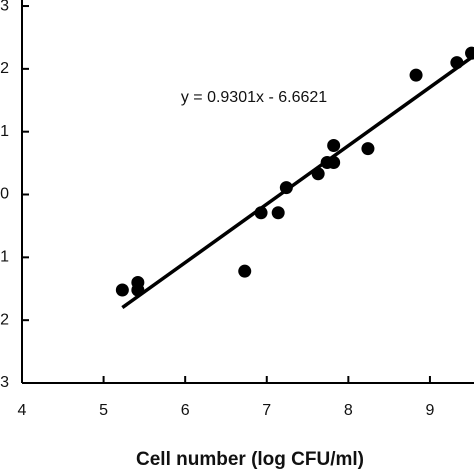 The image size is (474, 474). I want to click on x-tick-label: 8, so click(348, 410).